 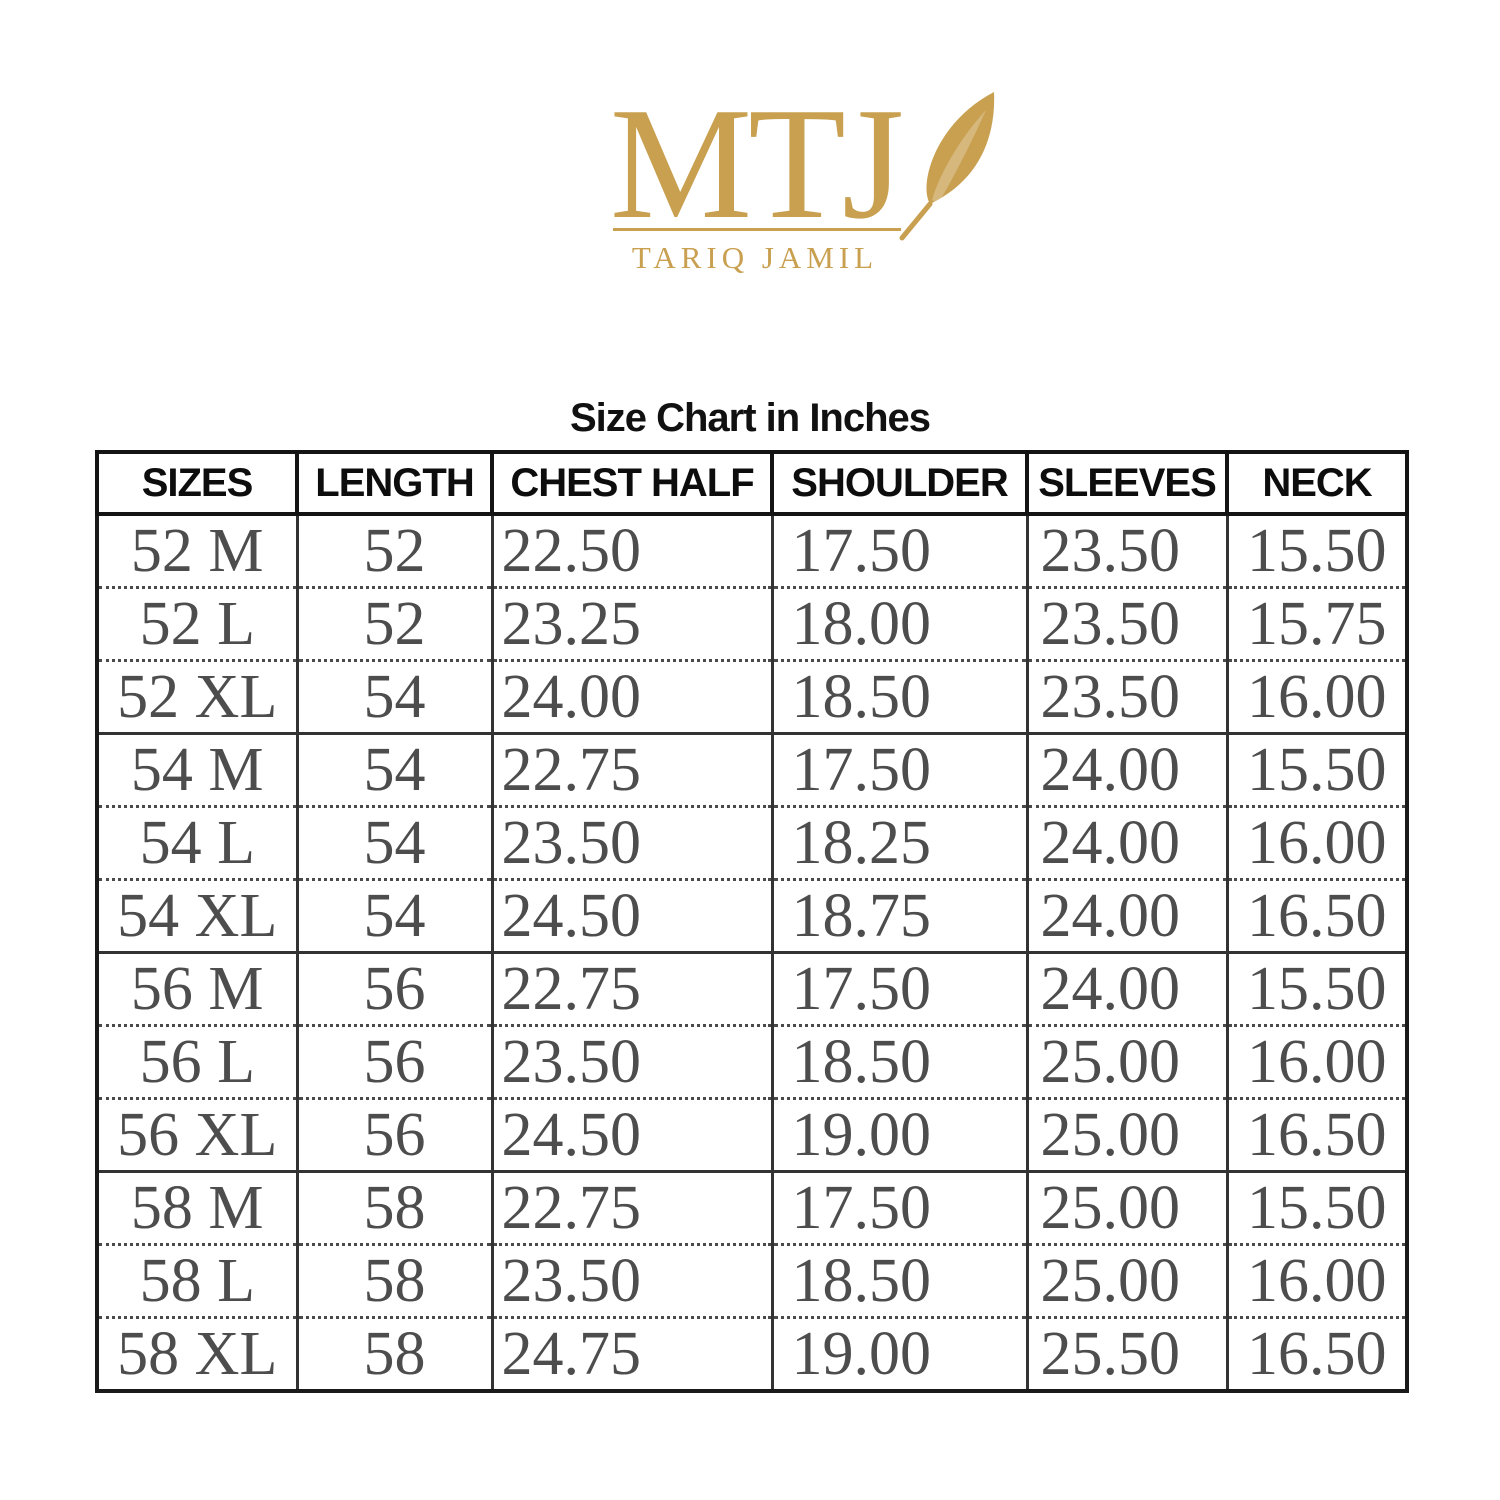 What do you see at coordinates (197, 1207) in the screenshot?
I see `size-cell: 58 M` at bounding box center [197, 1207].